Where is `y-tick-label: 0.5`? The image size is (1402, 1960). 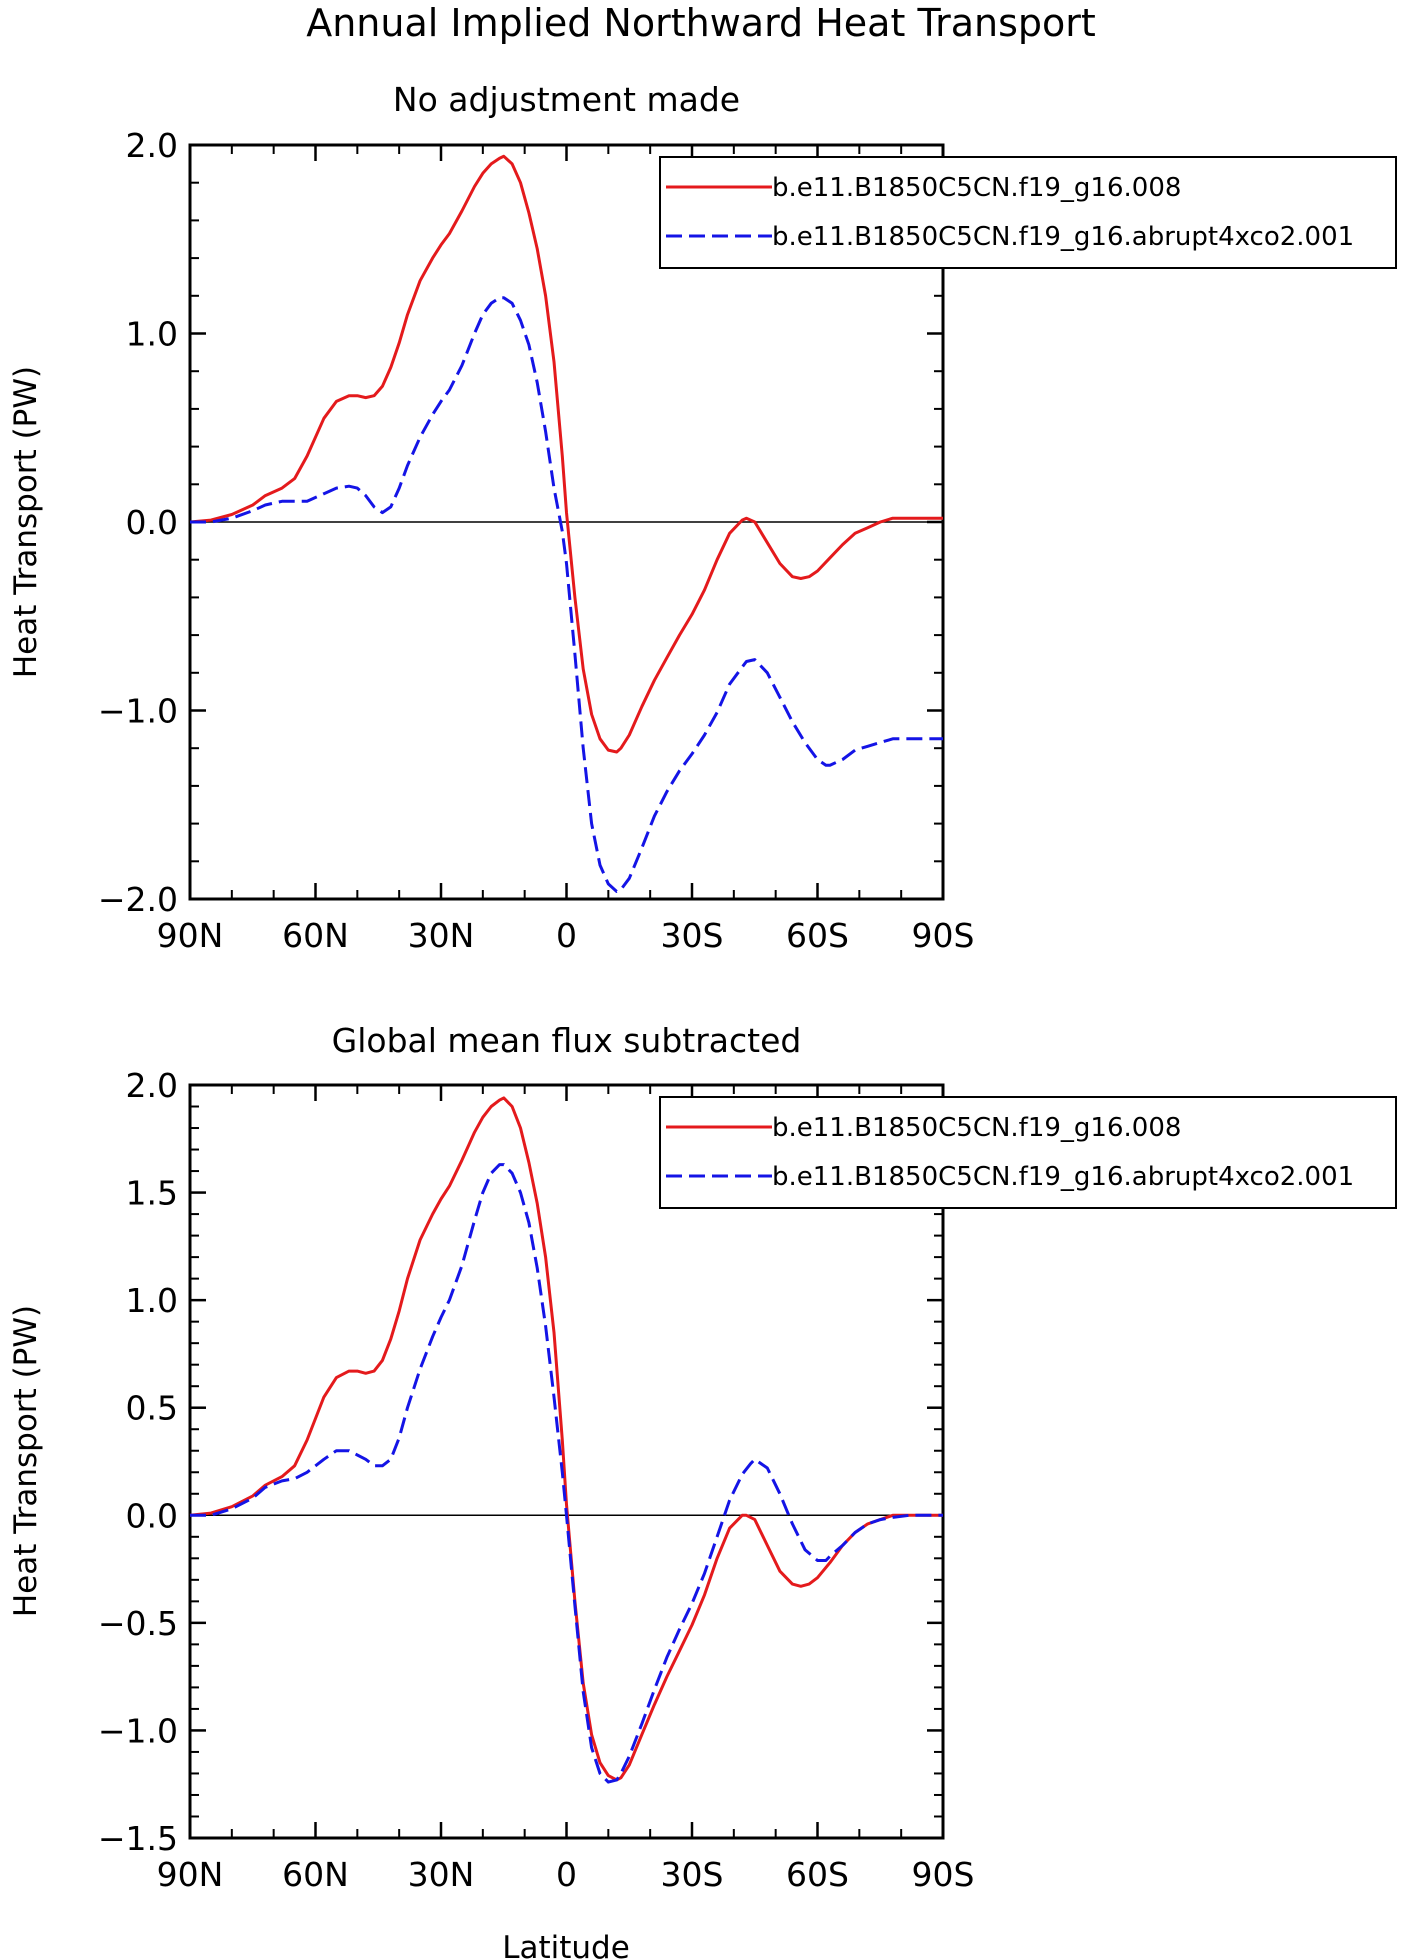
y-tick-label: 0.5 is located at coordinates (152, 1408).